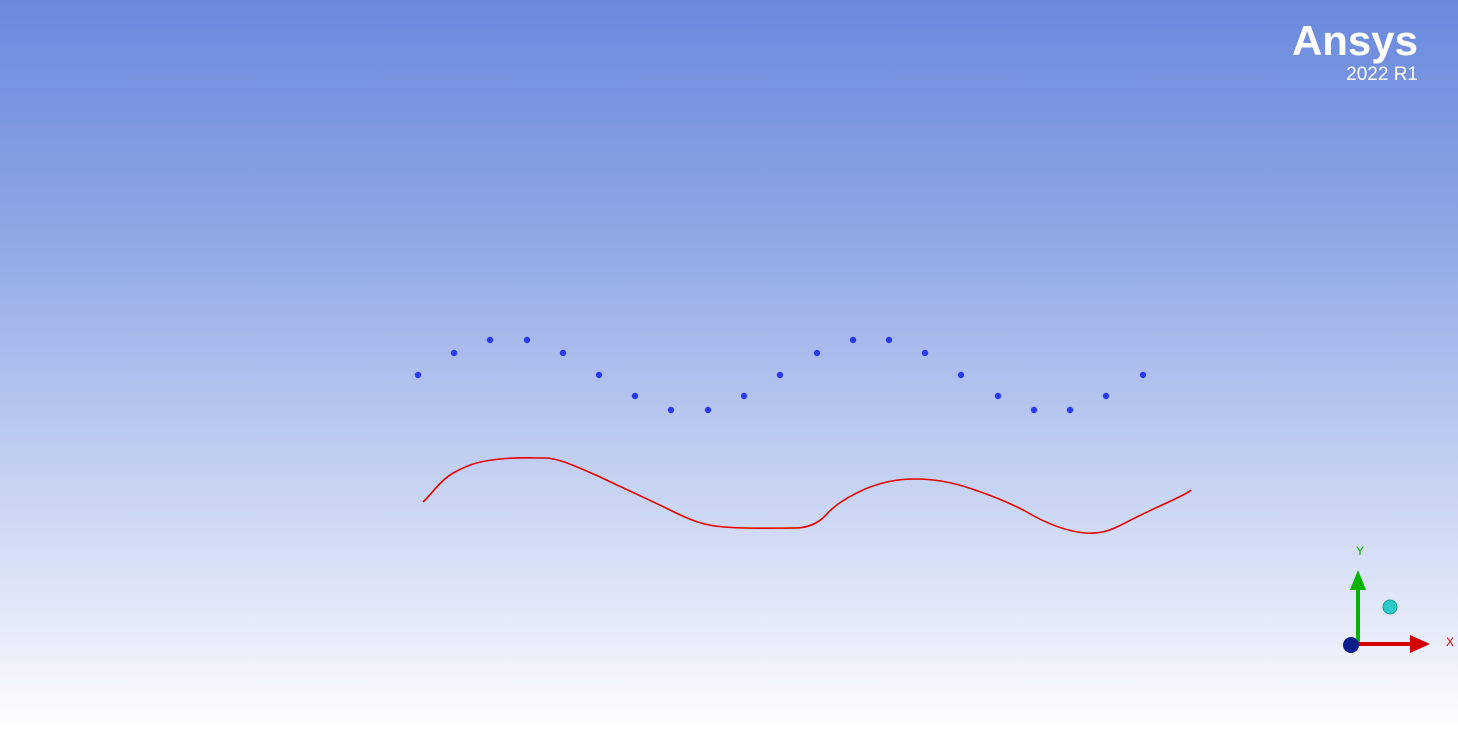 The height and width of the screenshot is (732, 1458). I want to click on z-axis-marker, so click(1390, 607).